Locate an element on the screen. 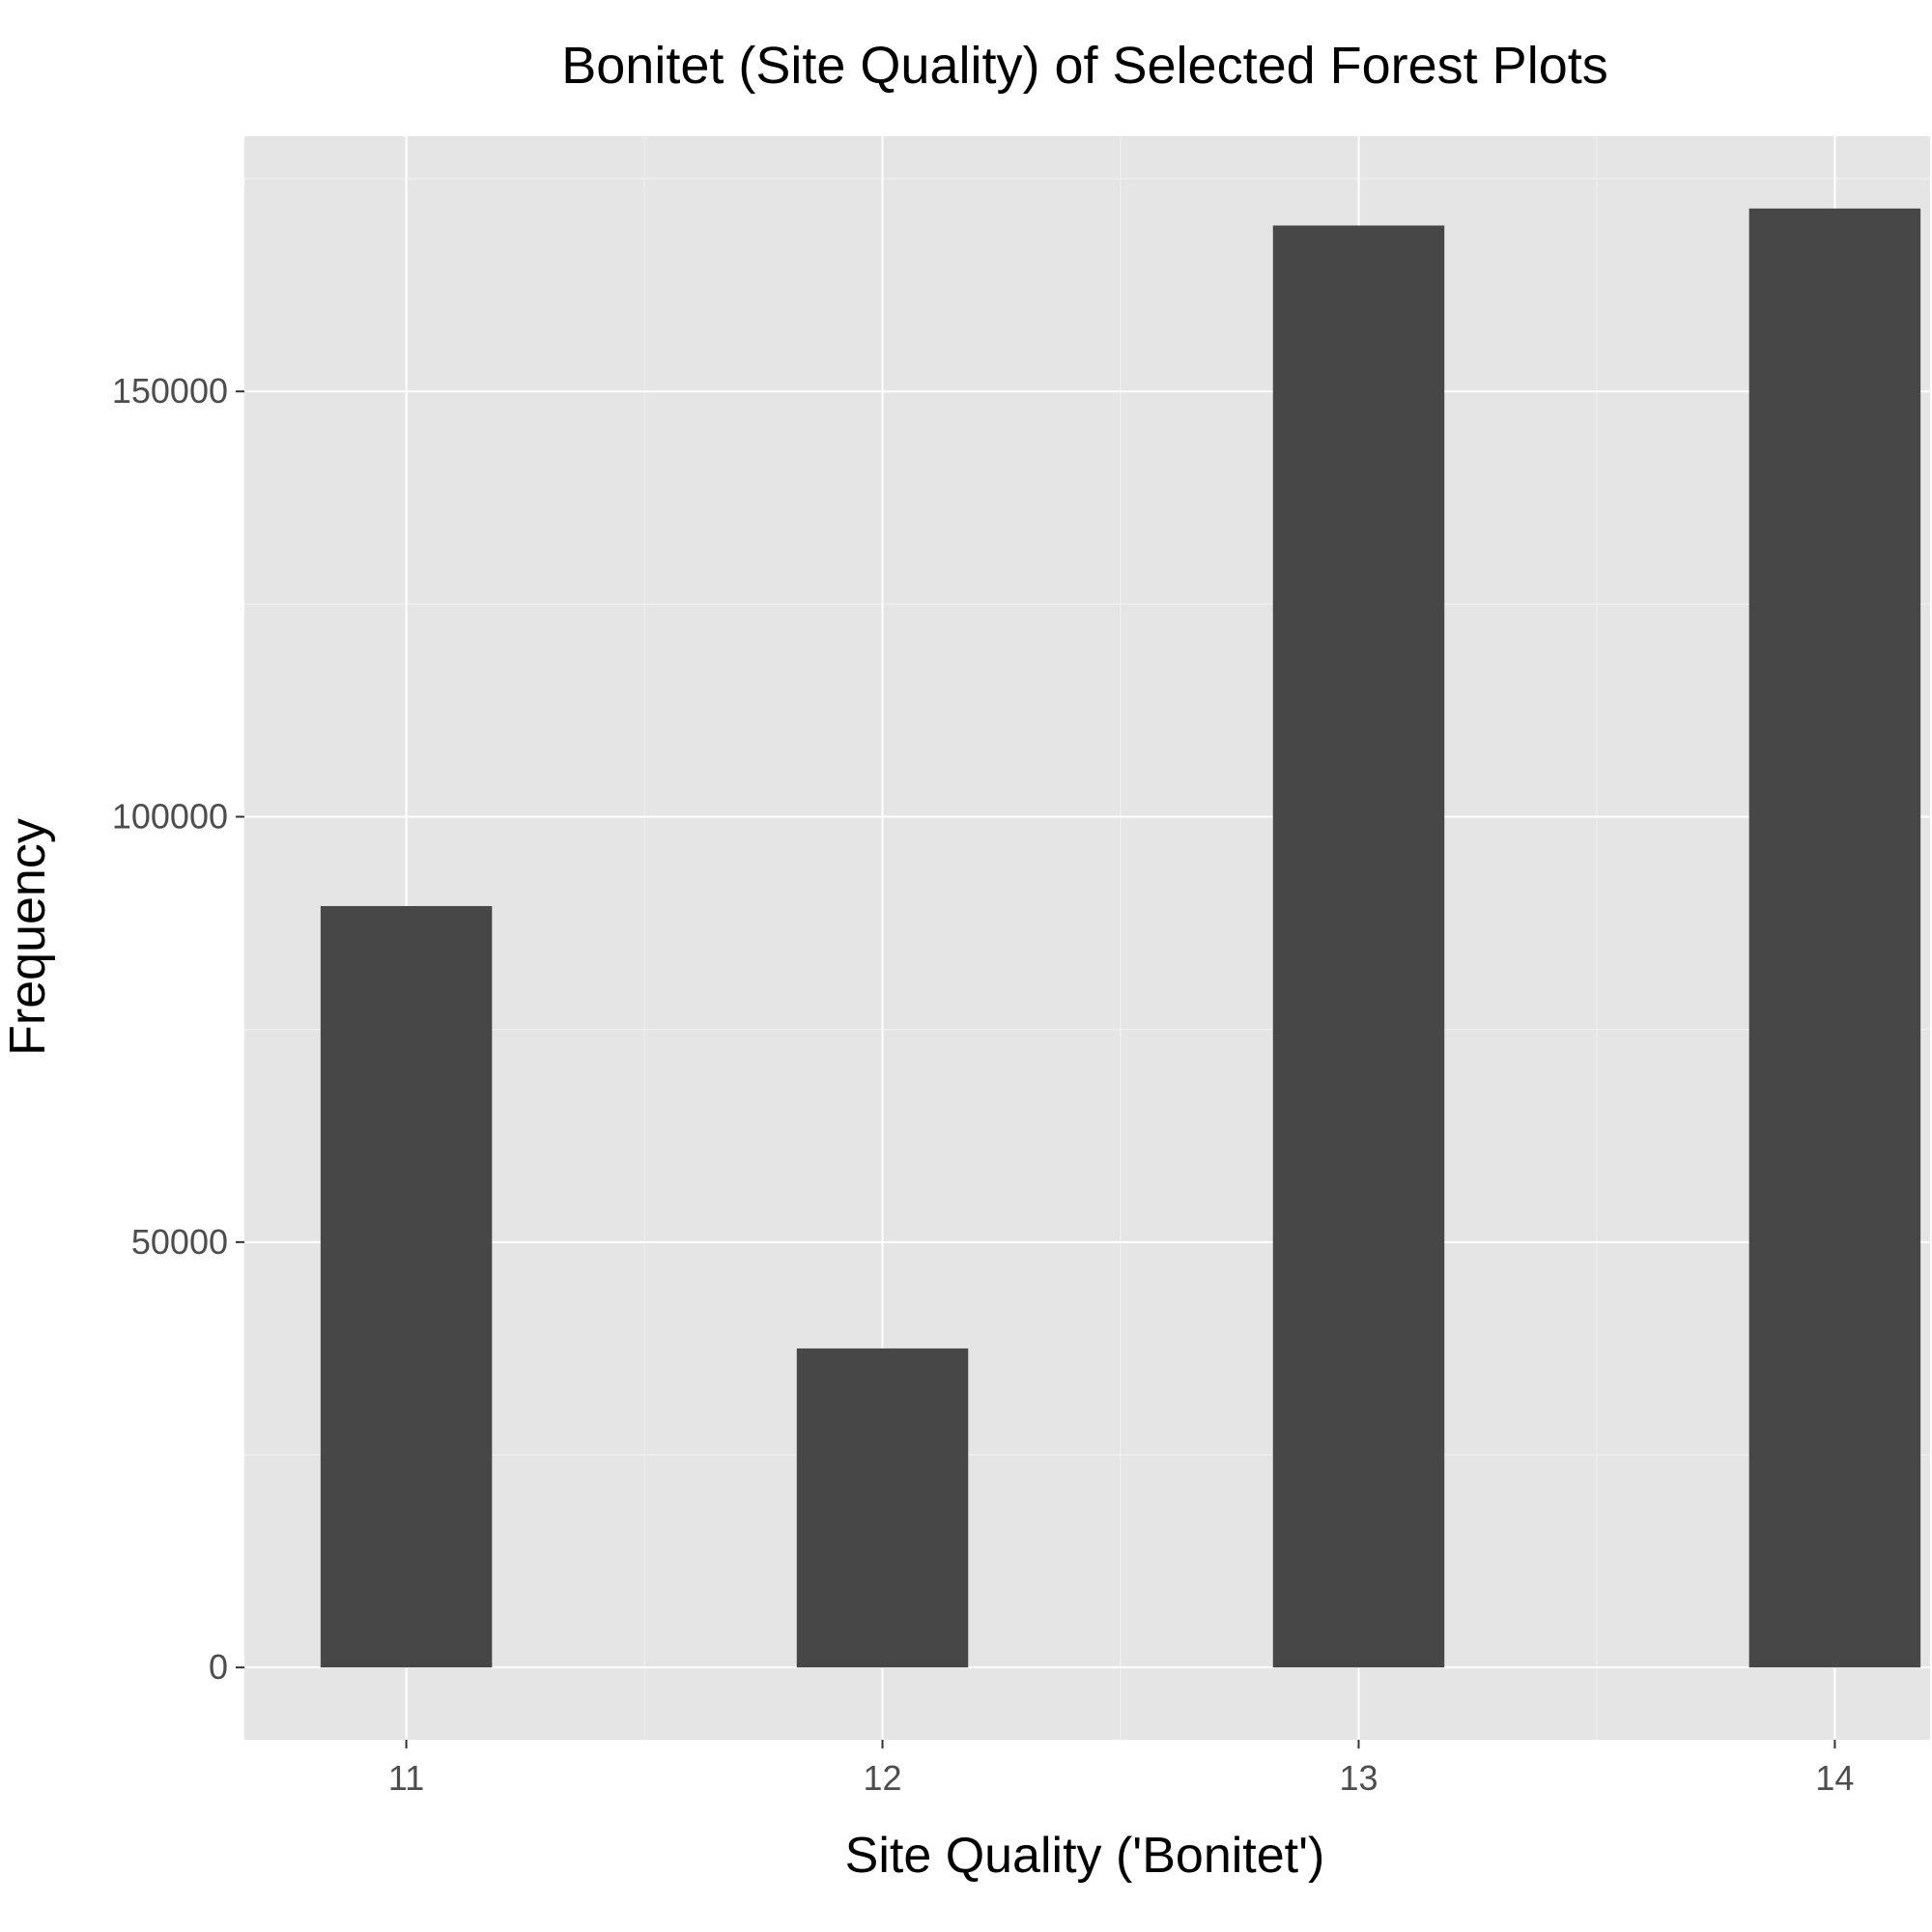 This screenshot has width=1932, height=1932. x-tick-label: 13 is located at coordinates (1358, 1778).